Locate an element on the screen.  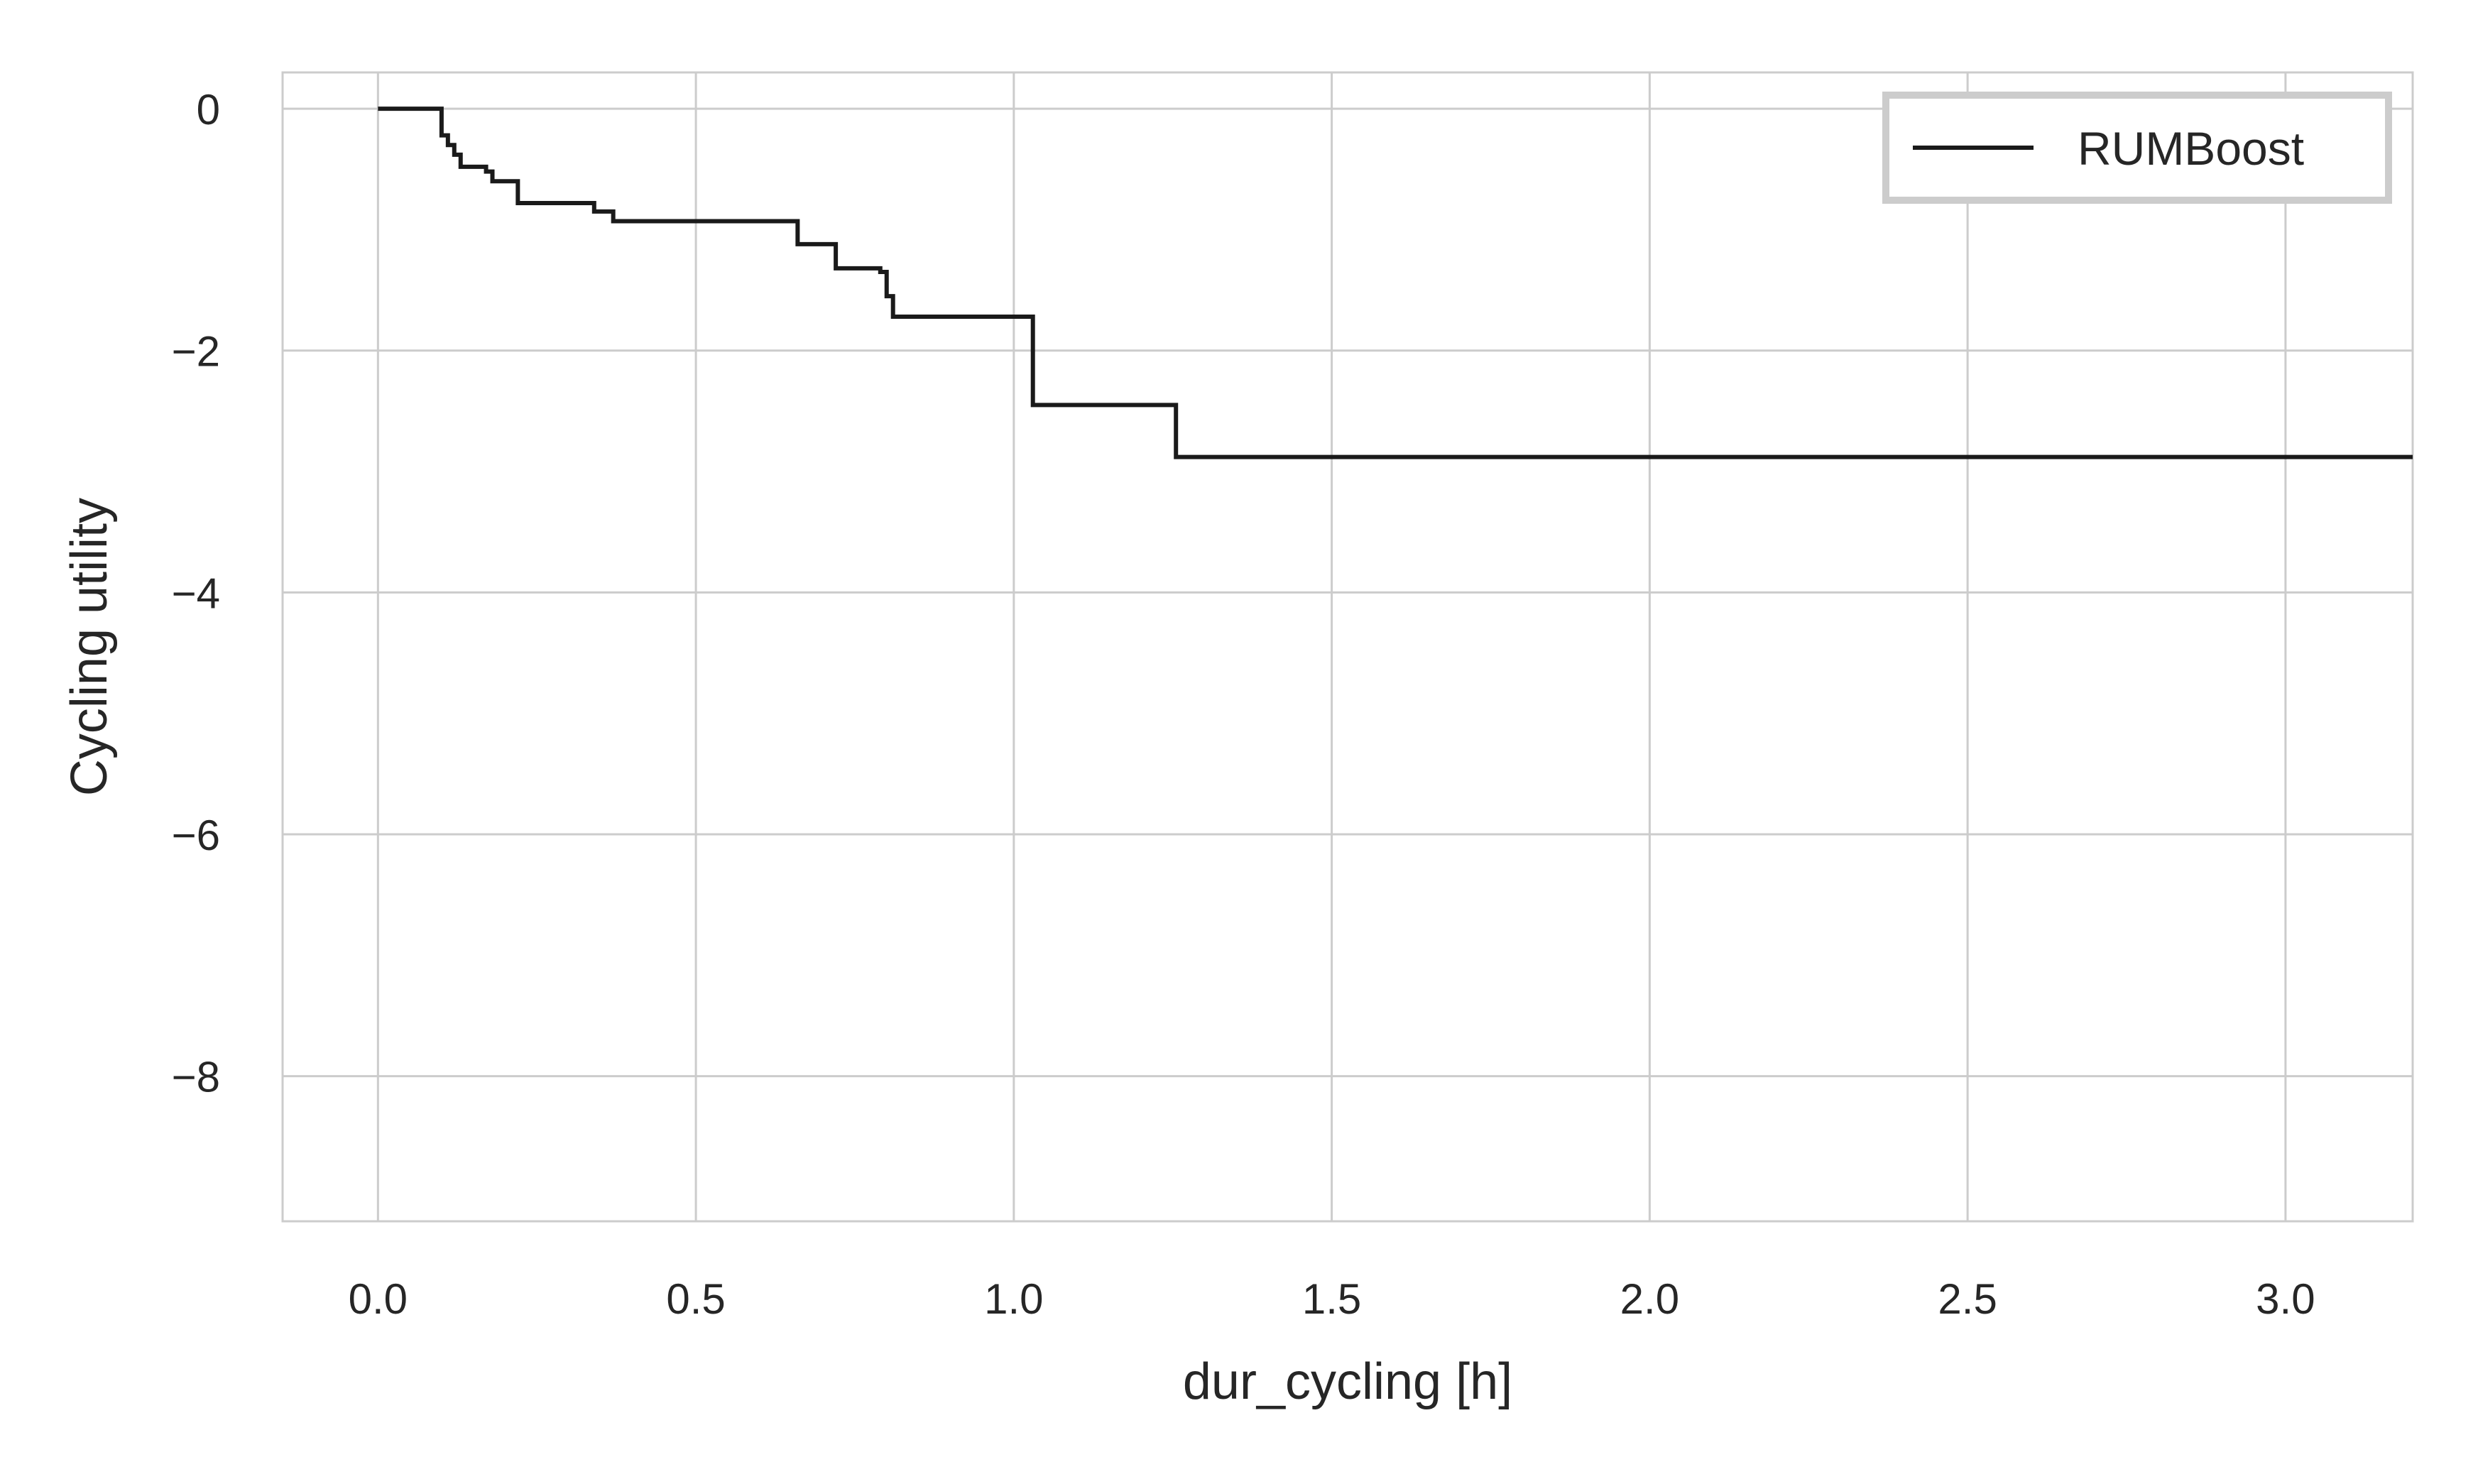
y-tick-labels: 0 −2 −4 −6 −8 is located at coordinates (196, 593).